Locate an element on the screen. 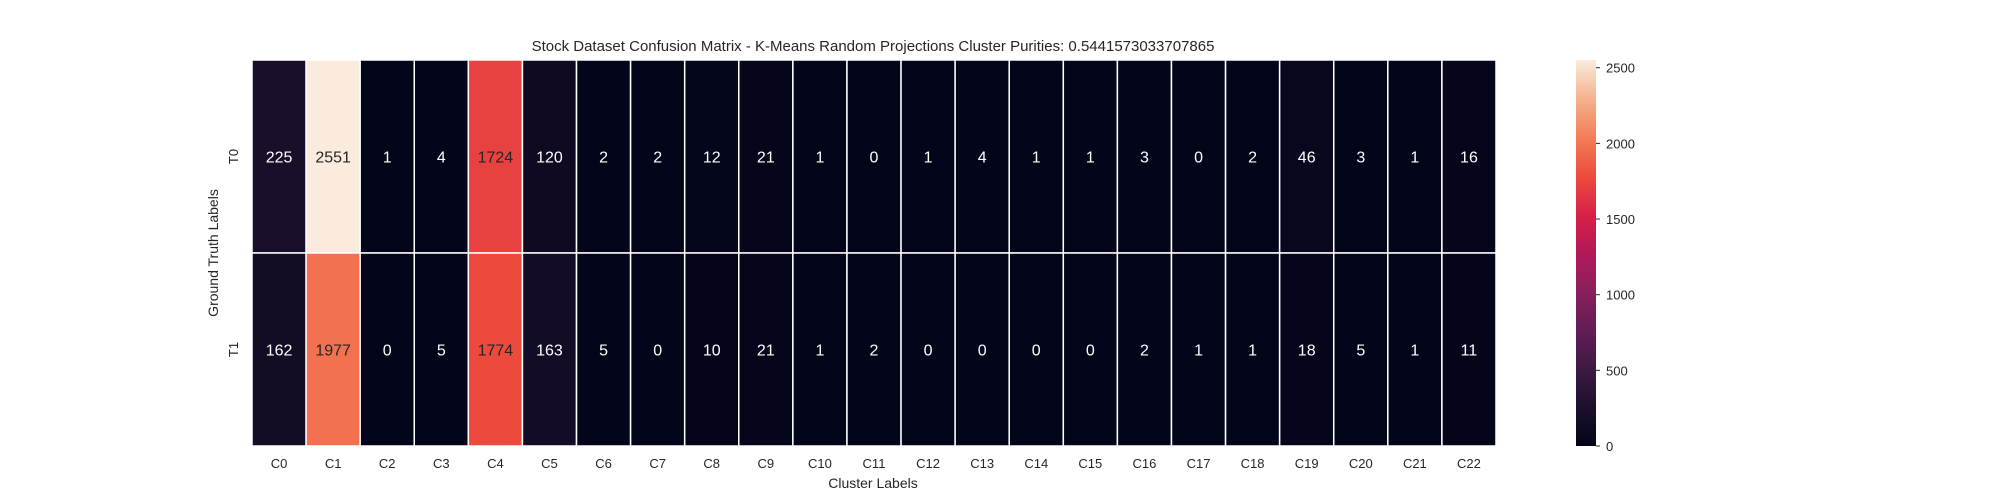 Image resolution: width=2000 pixels, height=500 pixels. colorbar is located at coordinates (1586, 253).